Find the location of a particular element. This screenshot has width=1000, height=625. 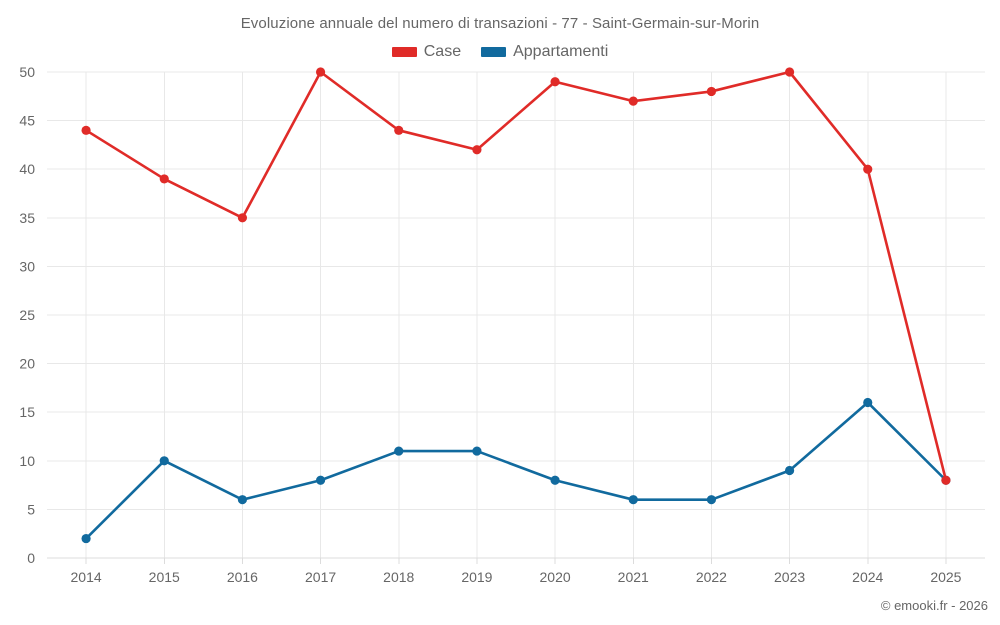

x-tick-label: 2019 is located at coordinates (476, 577).